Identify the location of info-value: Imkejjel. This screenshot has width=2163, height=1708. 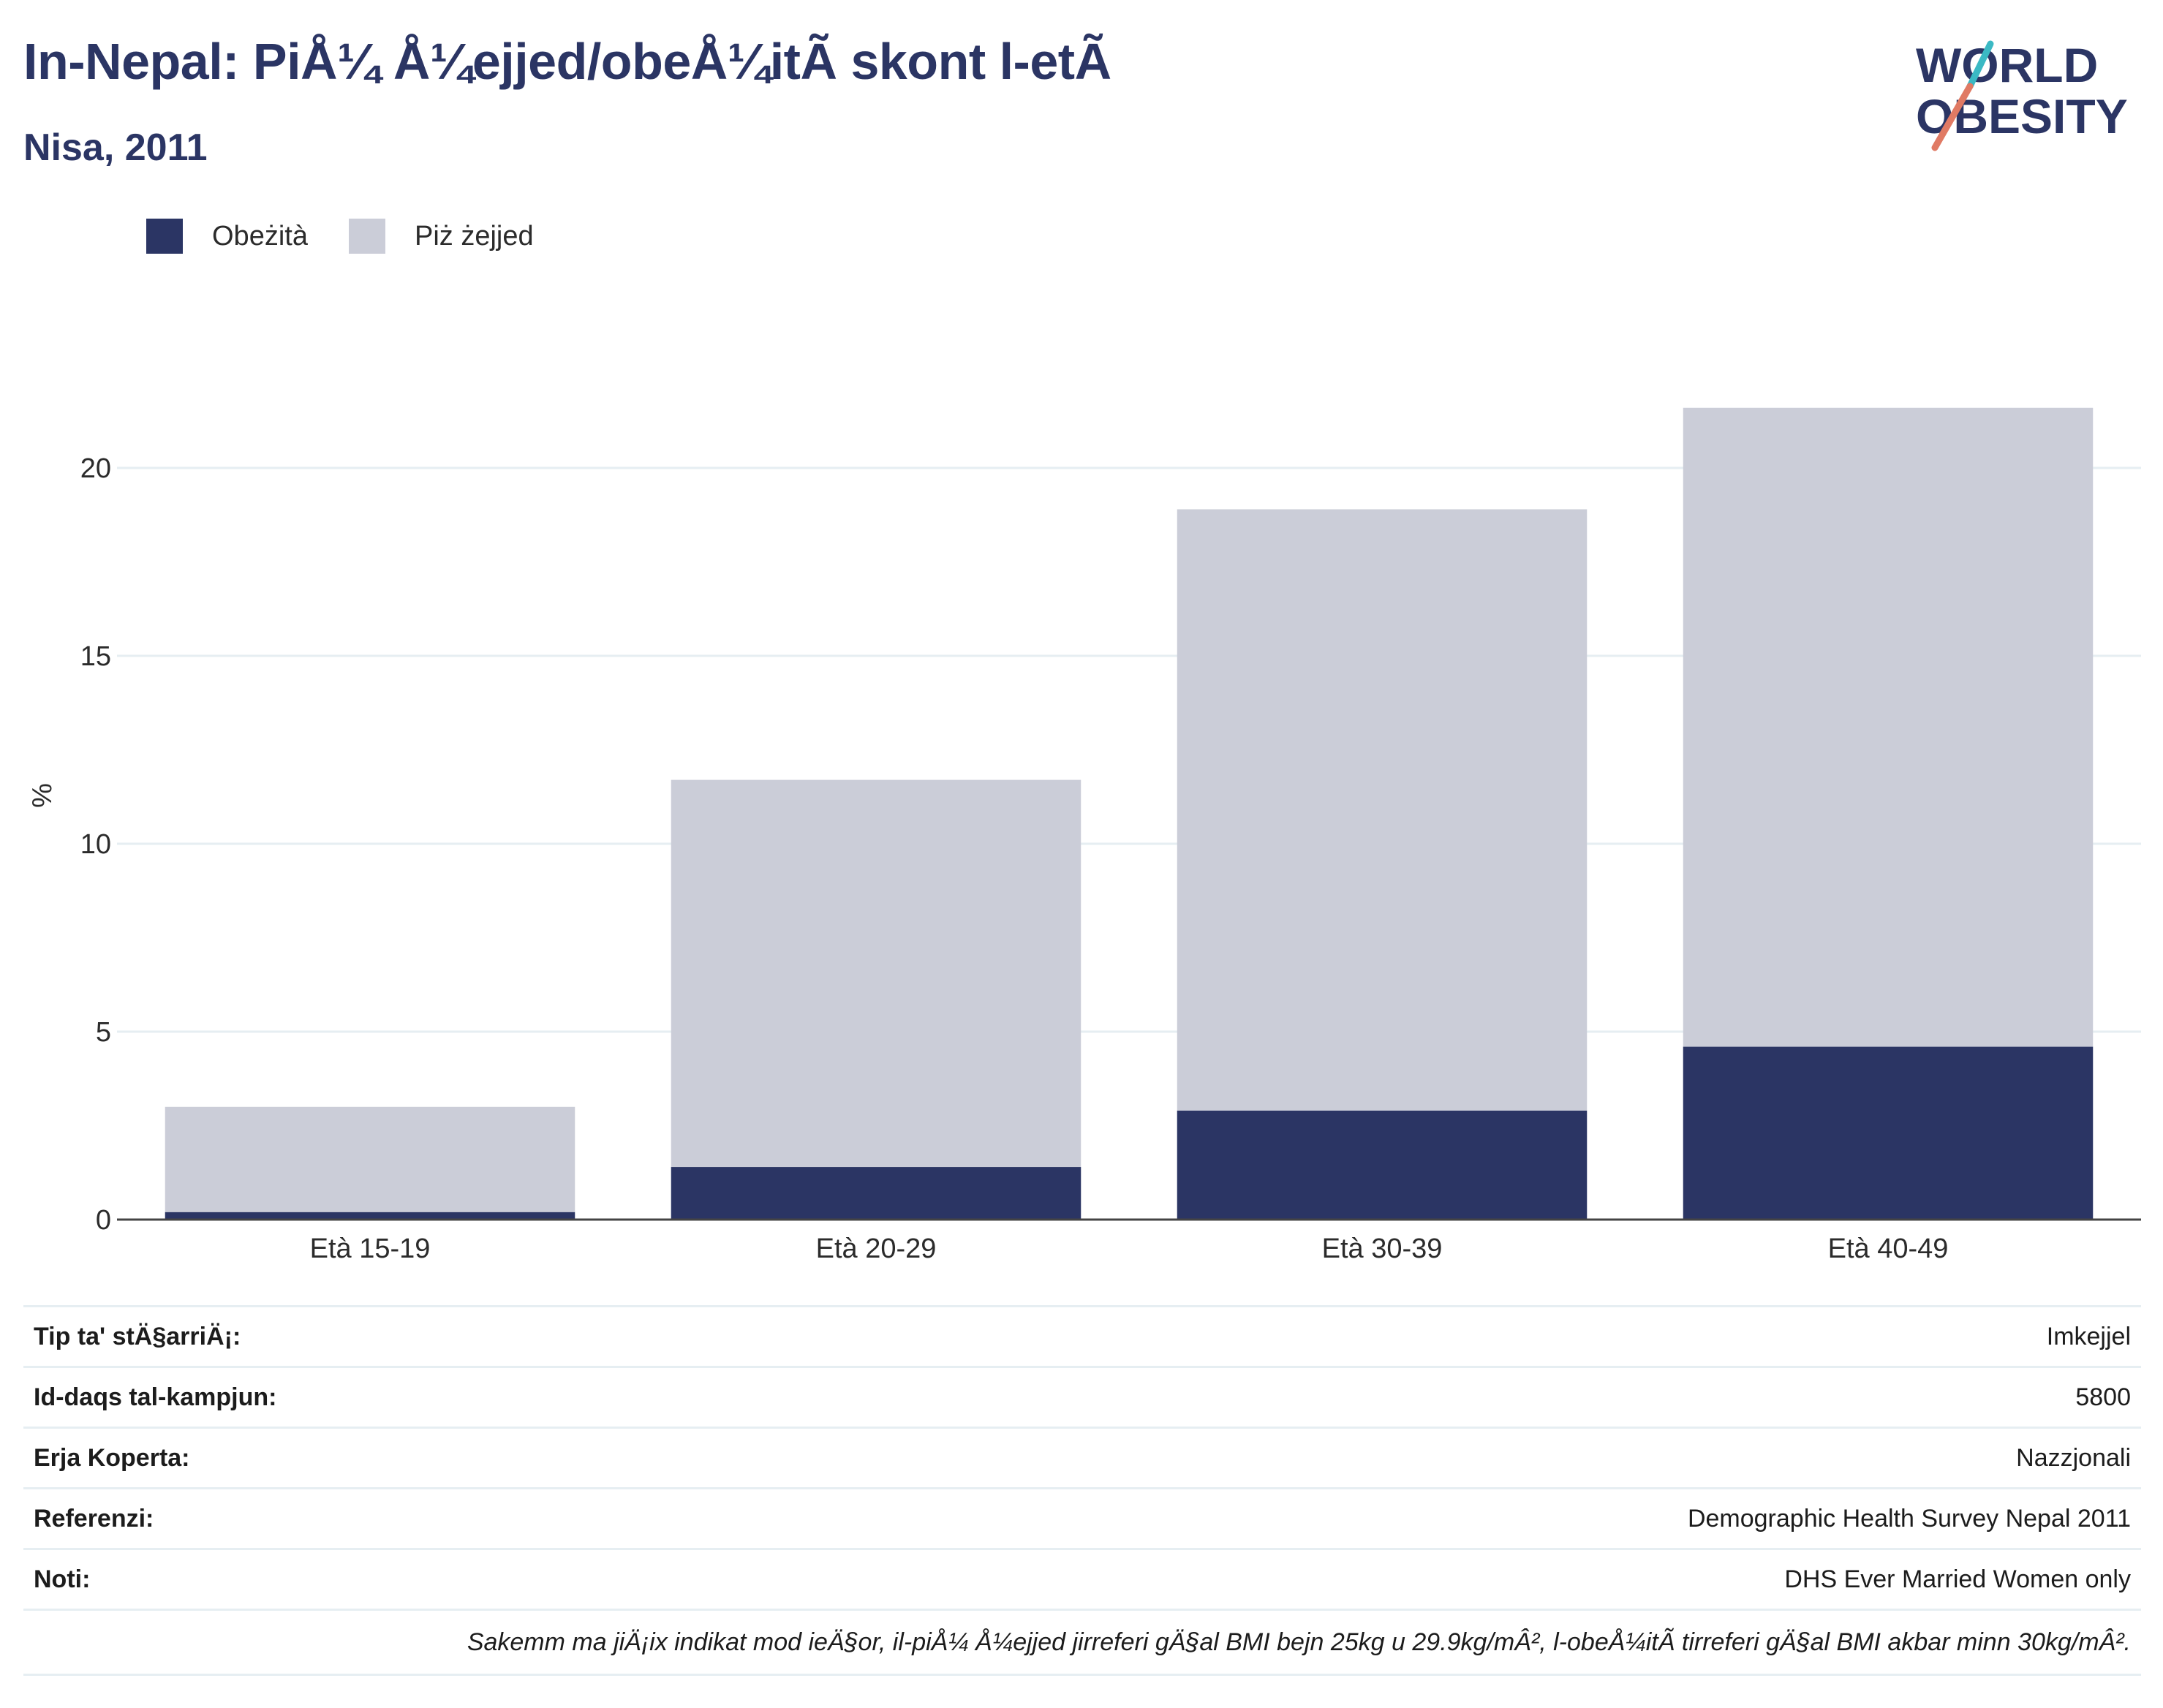
(1466, 1336).